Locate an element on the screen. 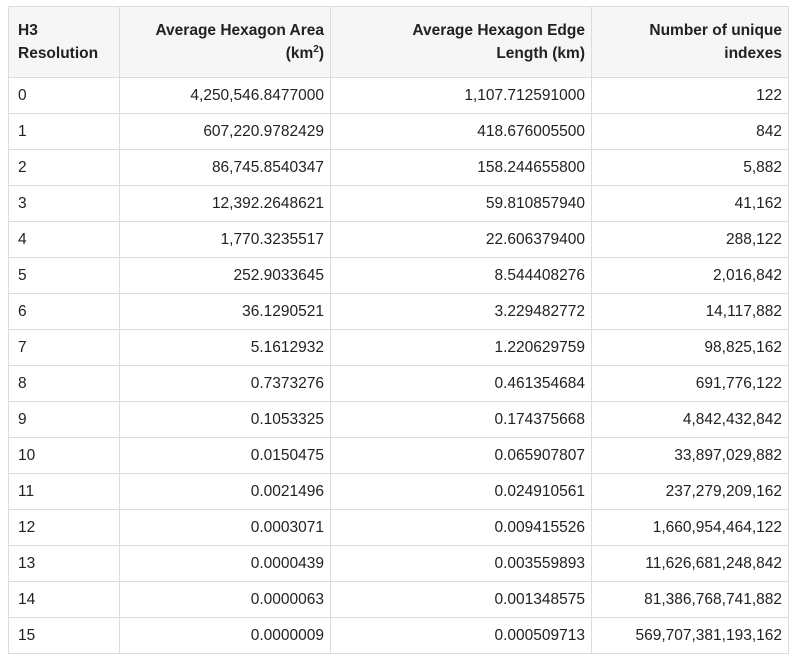 The height and width of the screenshot is (663, 799). cell-unique-indexes: 14,117,882 is located at coordinates (690, 311).